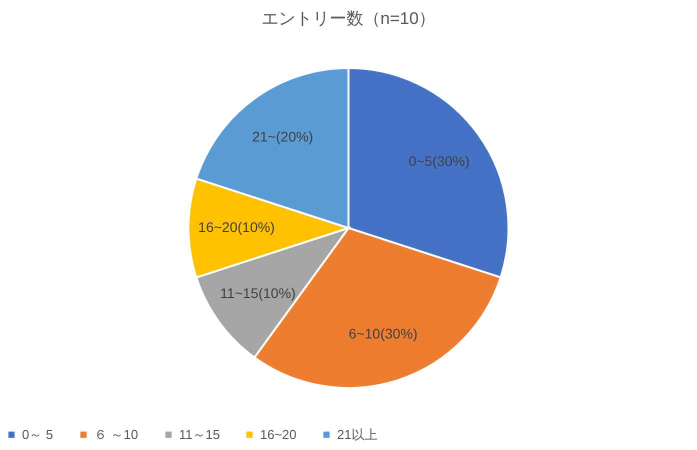 The image size is (697, 450). I want to click on data-label: 11~15(10%), so click(258, 292).